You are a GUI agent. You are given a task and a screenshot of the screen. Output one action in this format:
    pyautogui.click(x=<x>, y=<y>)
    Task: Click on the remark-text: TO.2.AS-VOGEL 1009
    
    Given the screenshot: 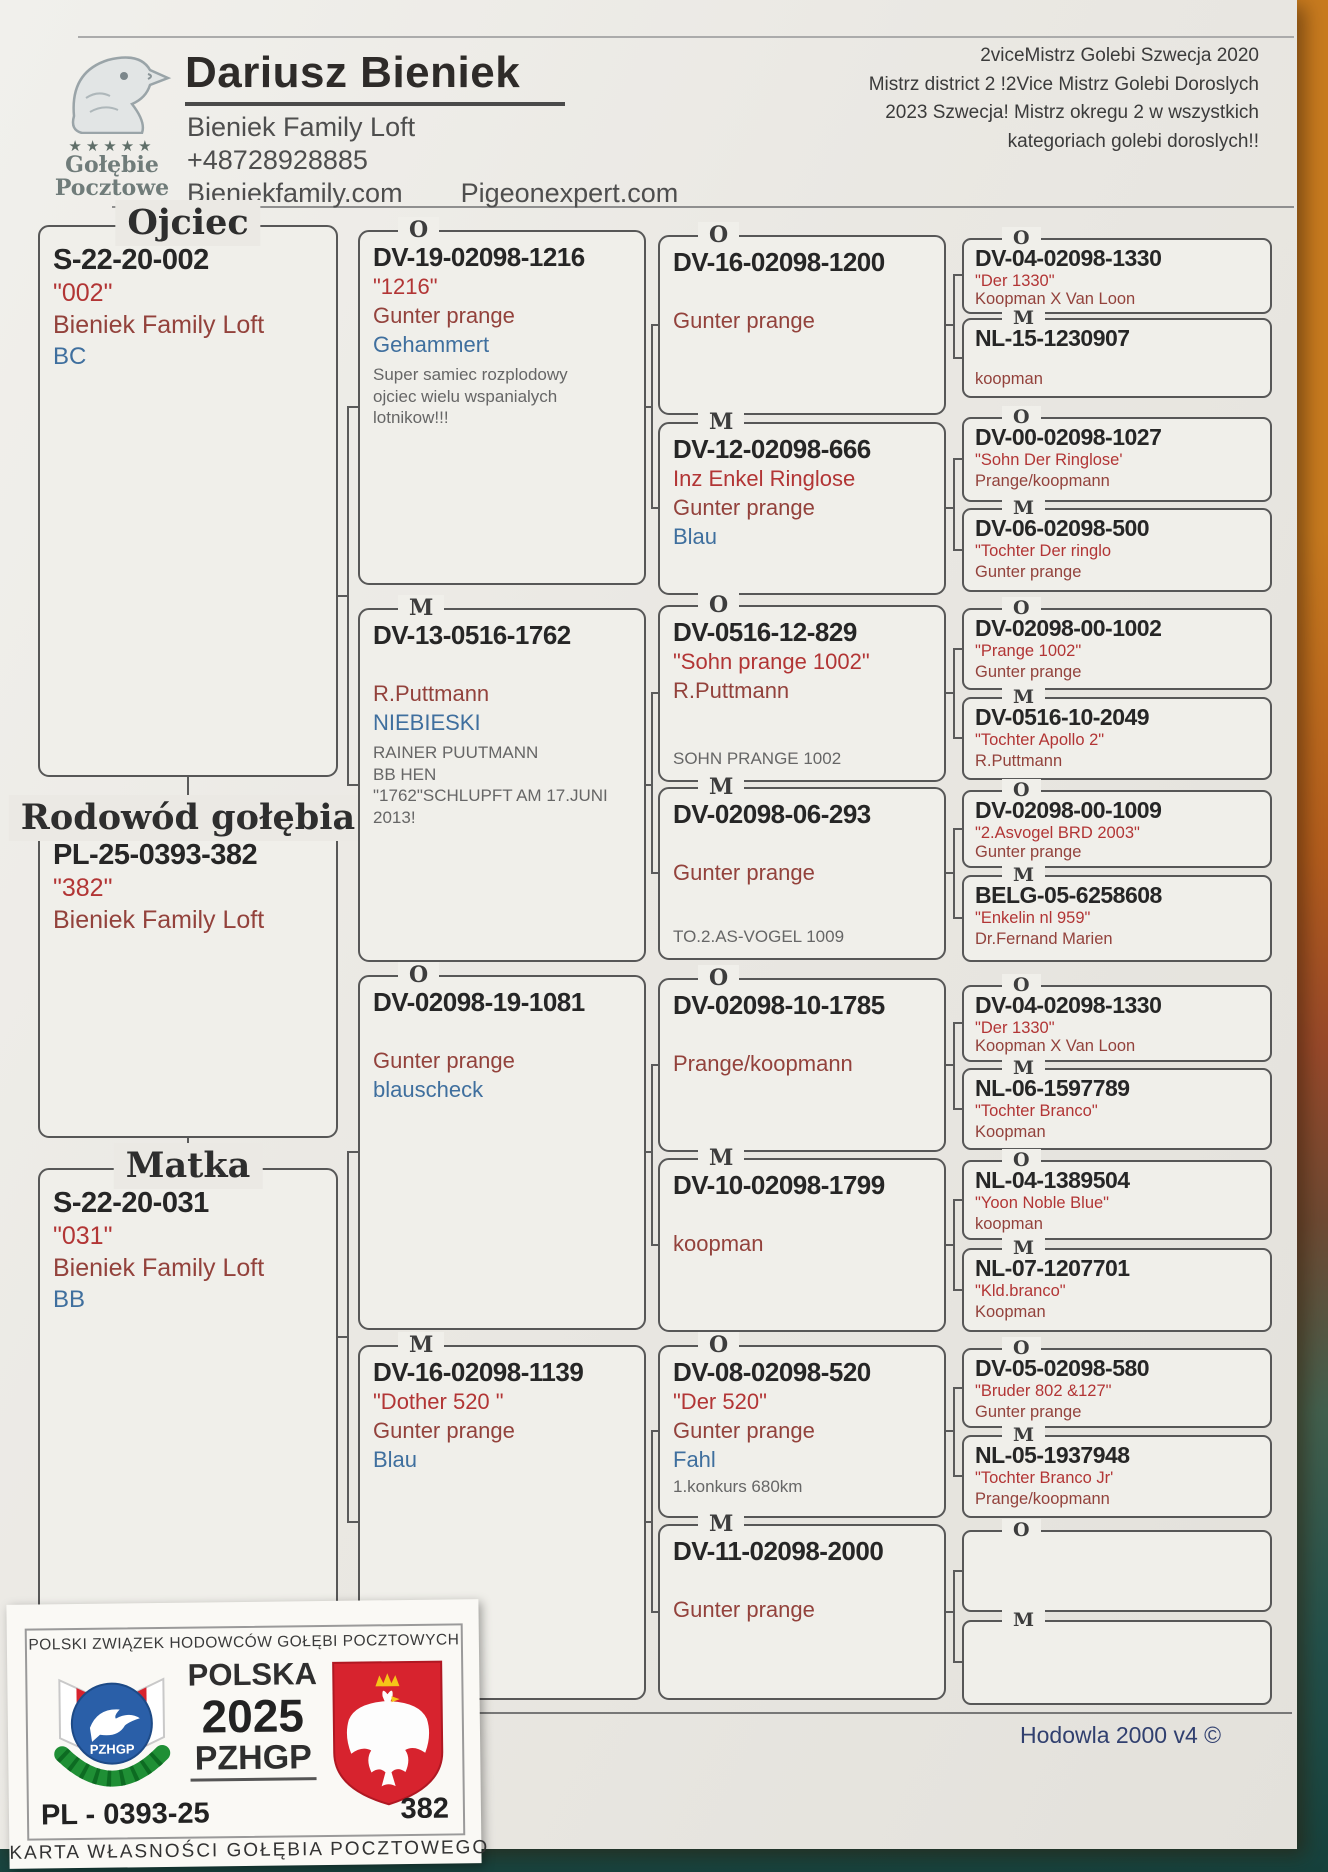 What is the action you would take?
    pyautogui.click(x=759, y=937)
    